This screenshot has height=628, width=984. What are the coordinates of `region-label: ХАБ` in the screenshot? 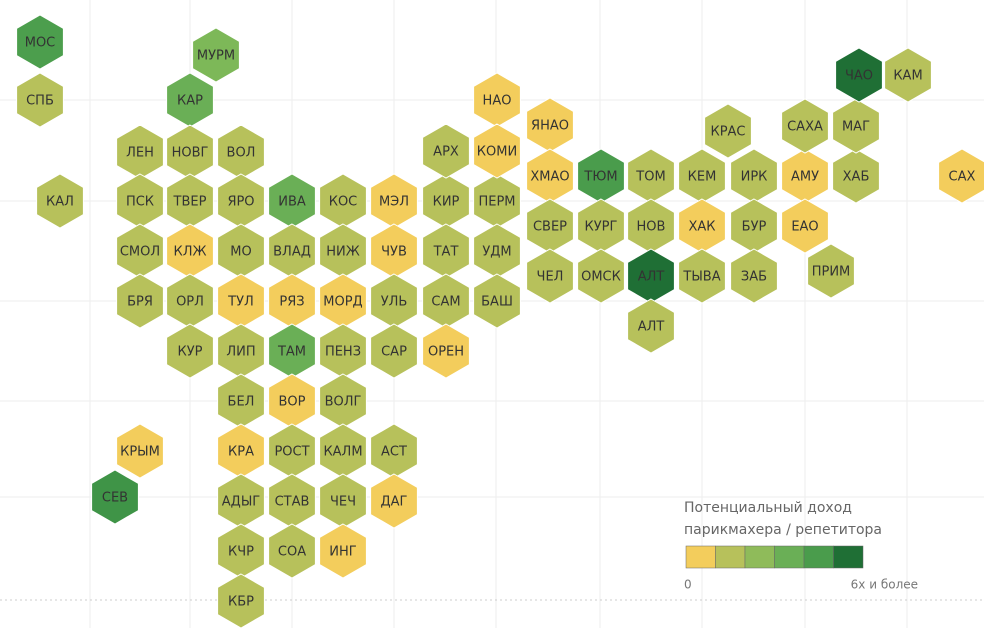 It's located at (856, 177).